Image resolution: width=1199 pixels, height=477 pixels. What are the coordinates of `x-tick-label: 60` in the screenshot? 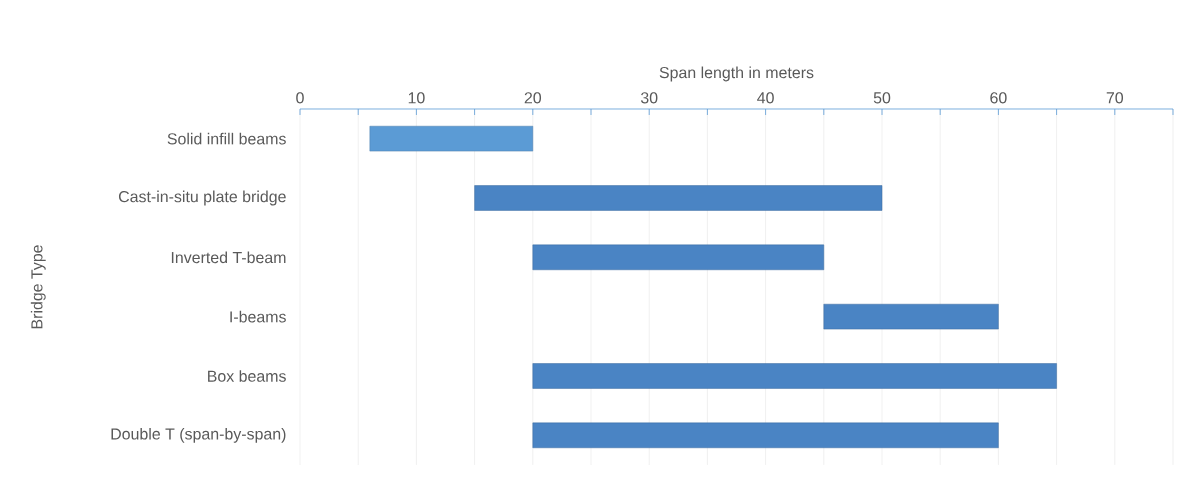 It's located at (998, 98).